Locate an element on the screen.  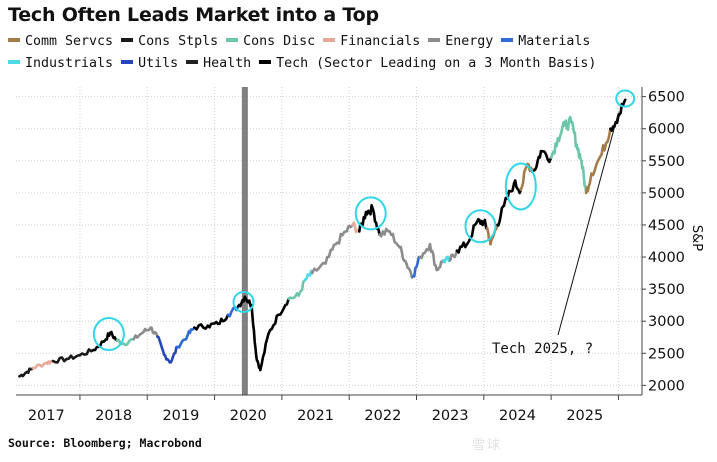
recession-shade-bar is located at coordinates (244, 241).